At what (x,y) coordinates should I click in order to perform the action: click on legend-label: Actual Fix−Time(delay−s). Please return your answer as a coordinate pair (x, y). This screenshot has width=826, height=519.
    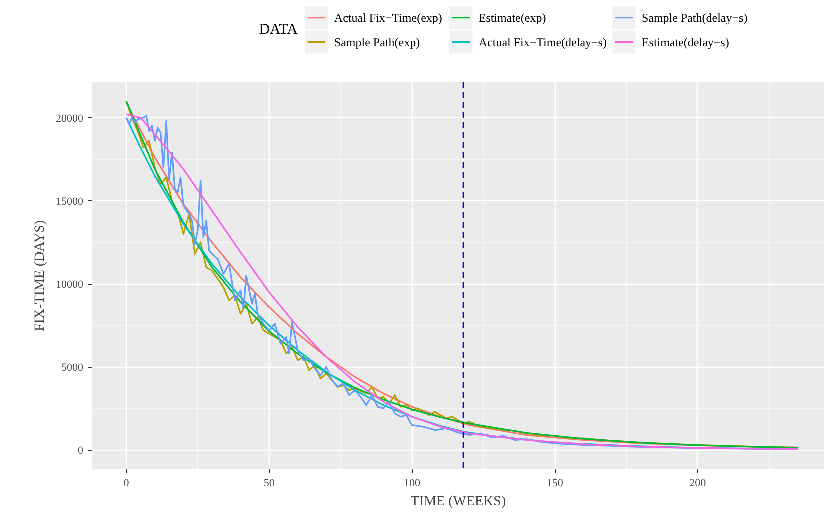
    Looking at the image, I should click on (542, 42).